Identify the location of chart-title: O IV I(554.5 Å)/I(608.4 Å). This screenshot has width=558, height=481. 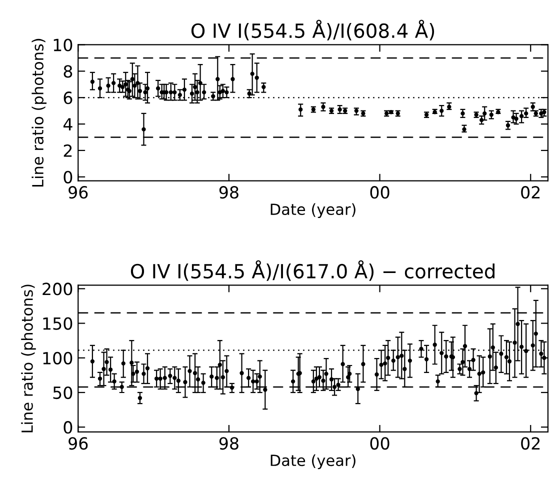
(312, 30).